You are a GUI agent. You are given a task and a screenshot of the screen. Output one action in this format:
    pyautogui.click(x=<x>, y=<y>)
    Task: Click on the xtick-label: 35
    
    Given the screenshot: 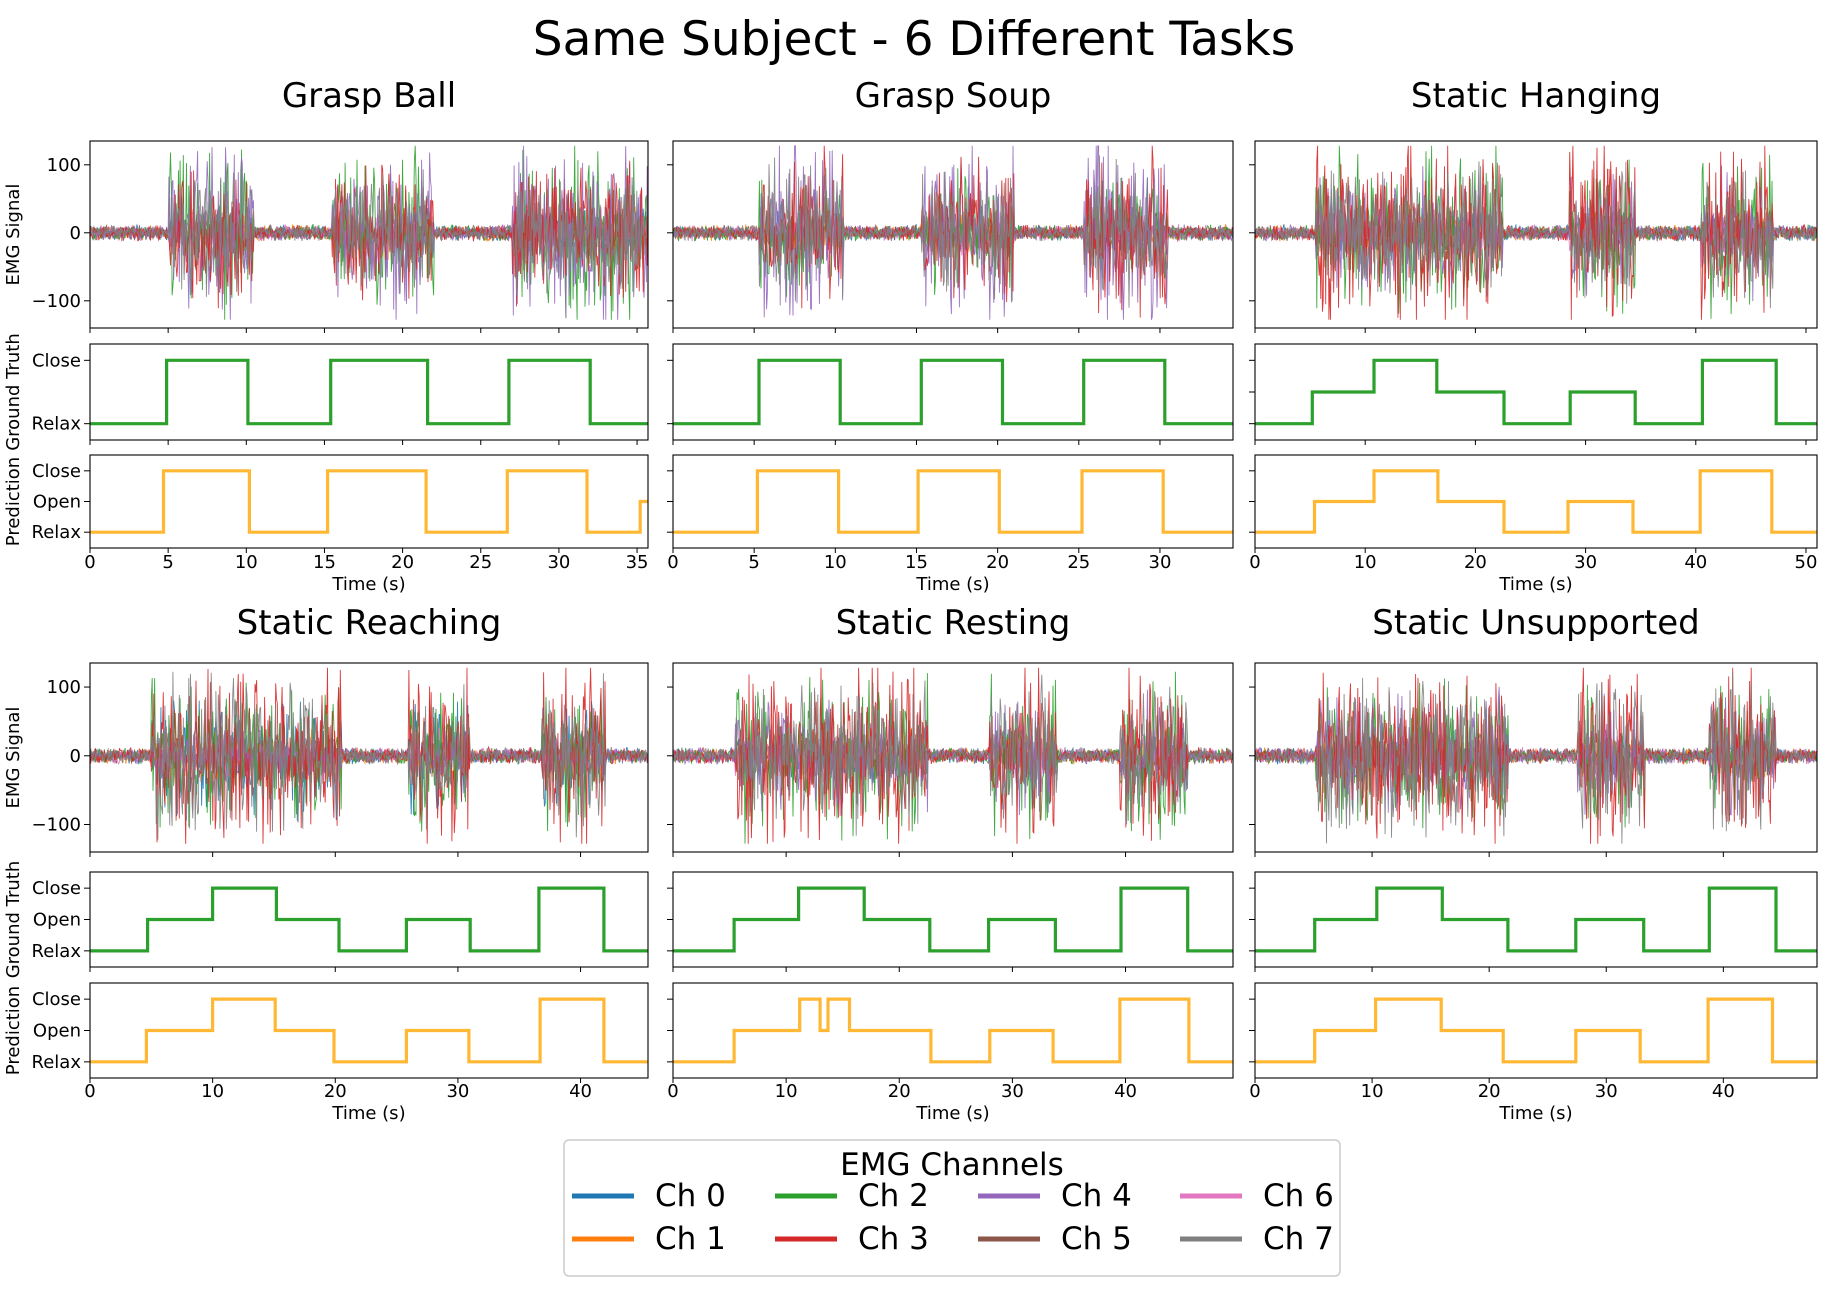 What is the action you would take?
    pyautogui.click(x=637, y=562)
    